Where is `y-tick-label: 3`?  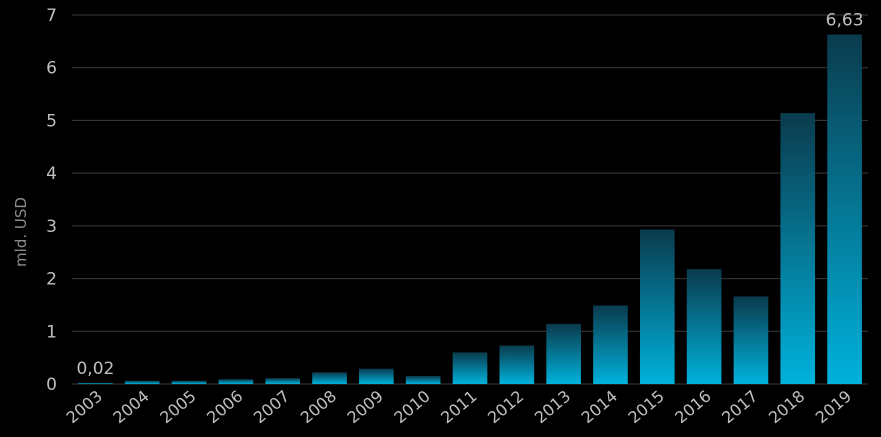 y-tick-label: 3 is located at coordinates (51, 227).